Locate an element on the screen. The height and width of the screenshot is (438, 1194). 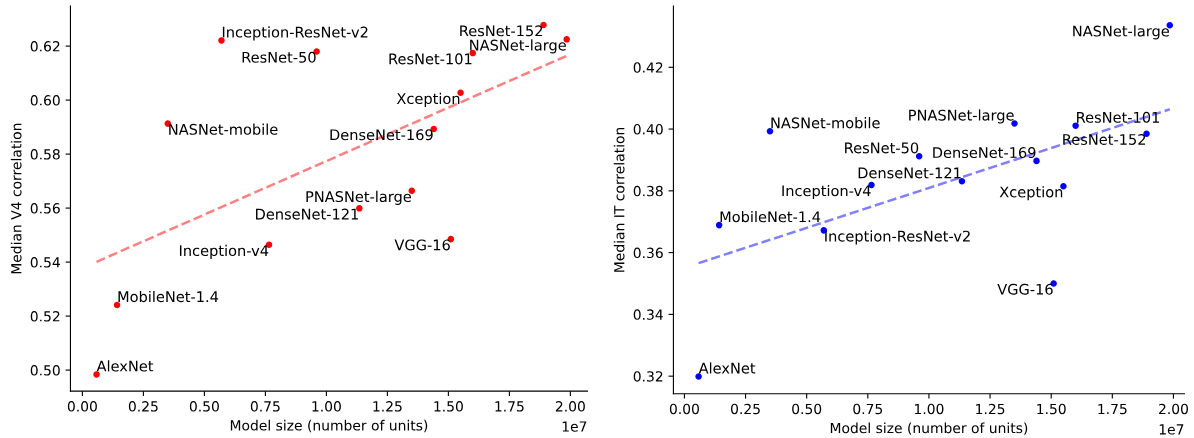
y-tick-label: 0.32 is located at coordinates (648, 376).